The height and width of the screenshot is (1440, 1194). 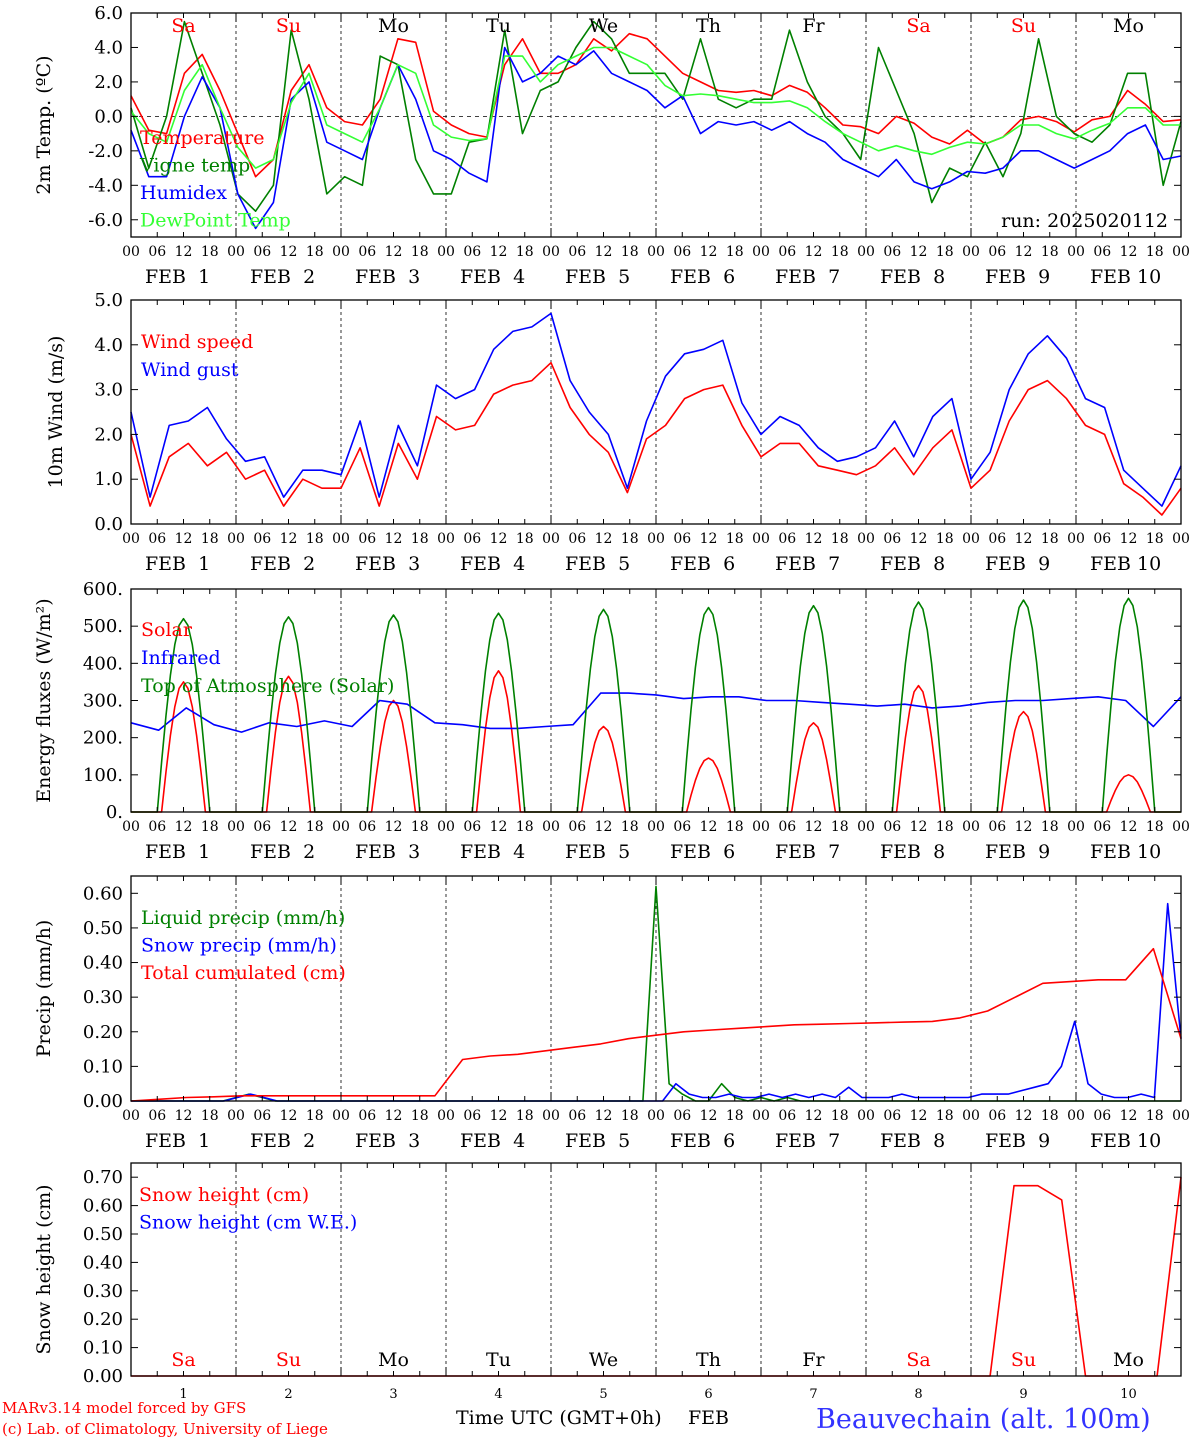 What do you see at coordinates (912, 852) in the screenshot?
I see `date-label: FEB 8` at bounding box center [912, 852].